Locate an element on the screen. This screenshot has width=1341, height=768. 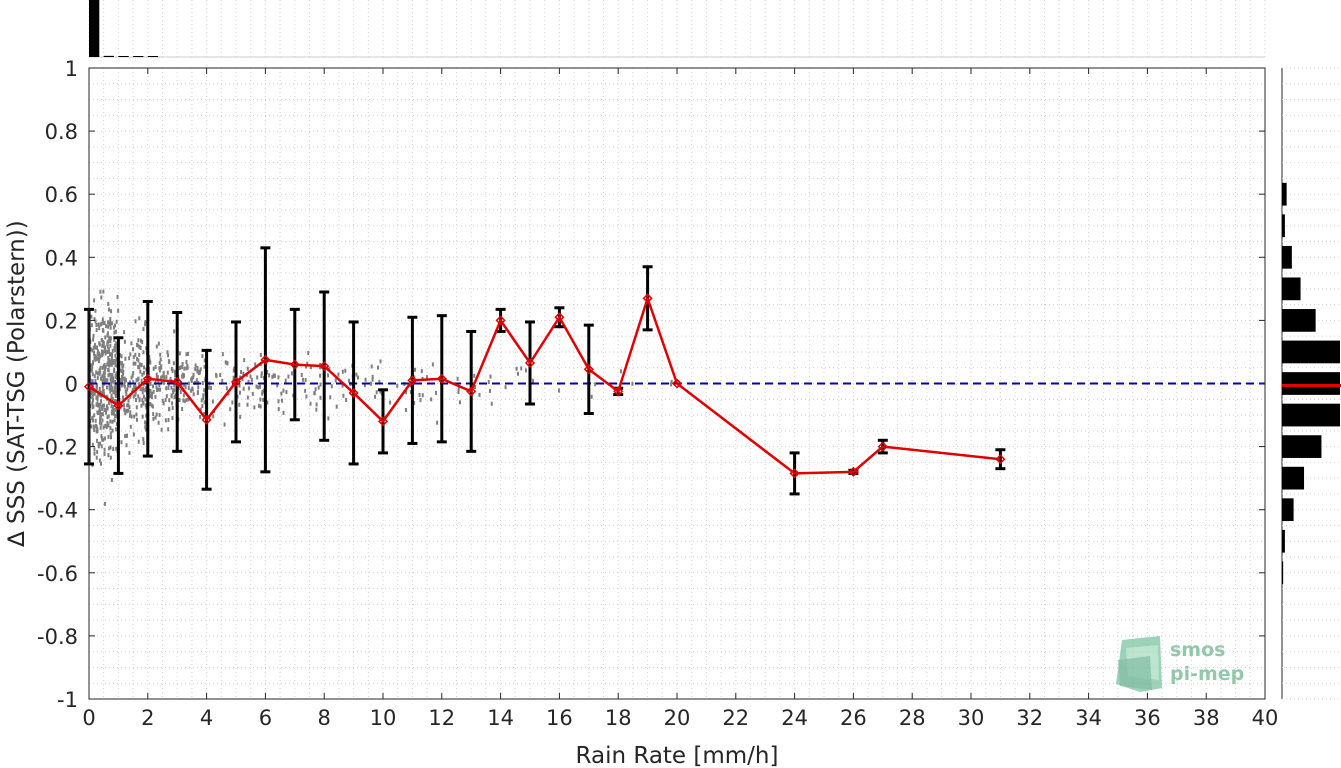
right-histogram-bar is located at coordinates (1287, 257).